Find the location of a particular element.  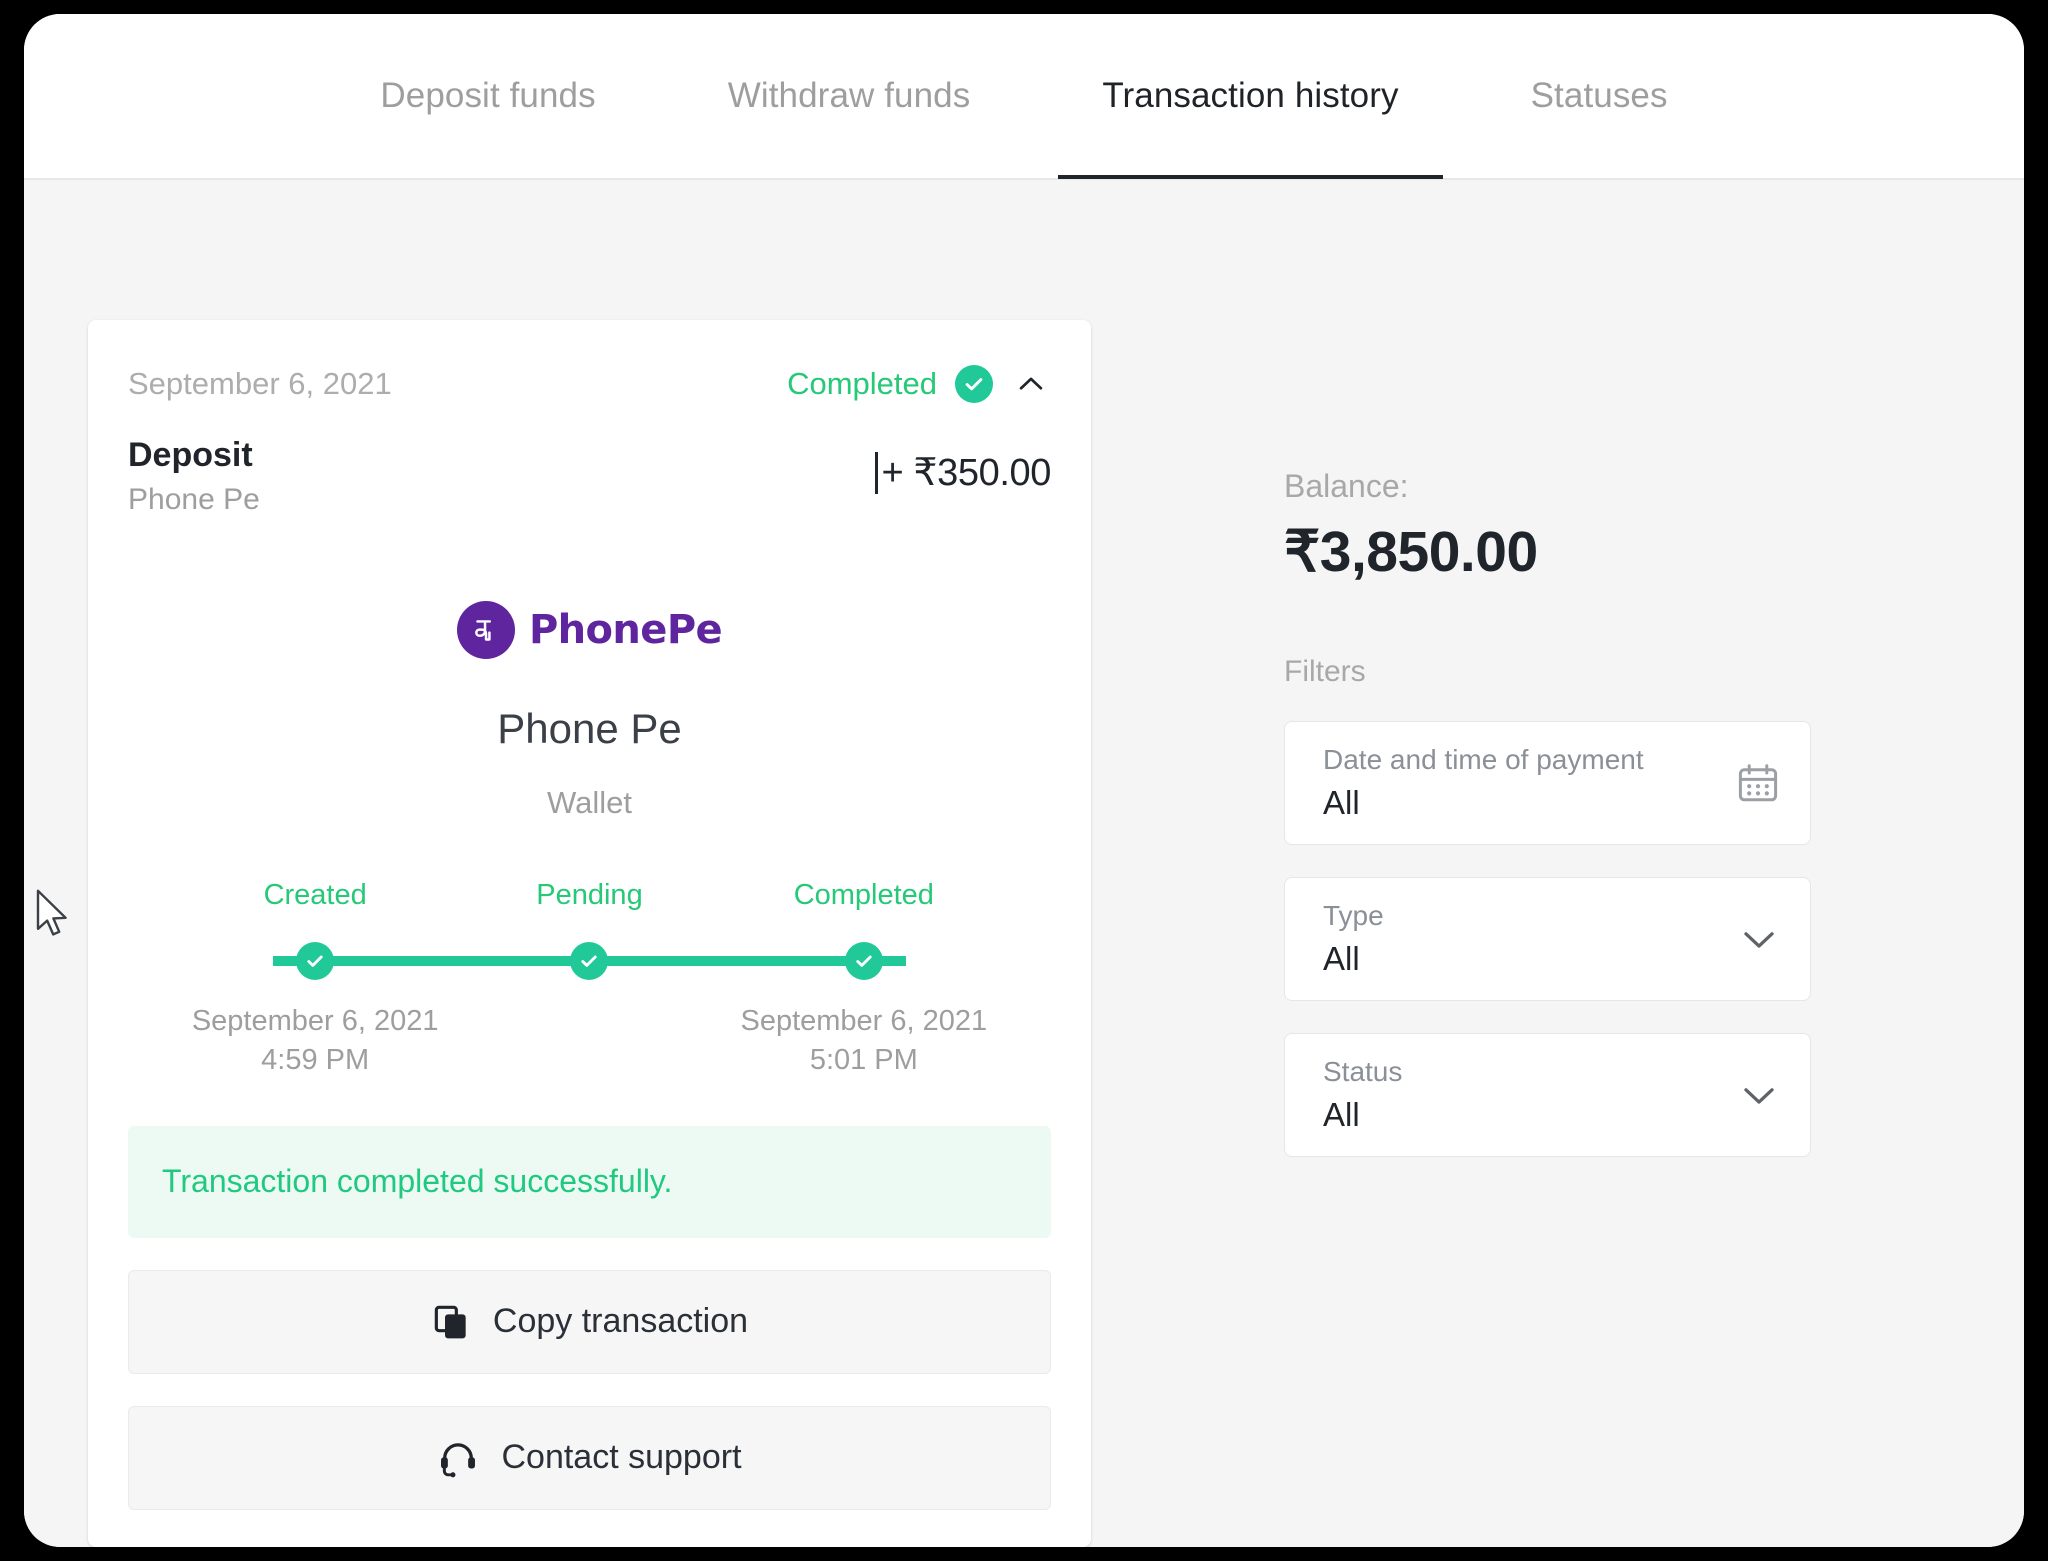

merchant-kind: Wallet is located at coordinates (589, 802).